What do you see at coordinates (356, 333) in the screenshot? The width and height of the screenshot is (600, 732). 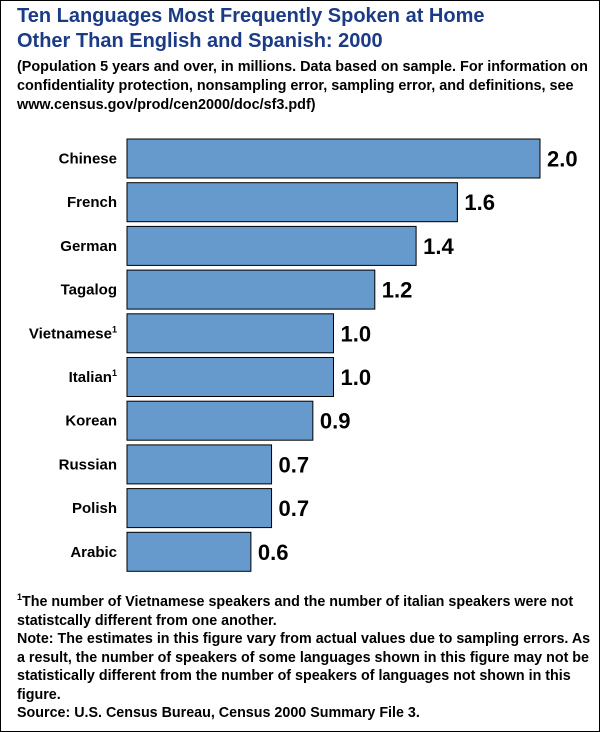 I see `value-label-vietnamese: 1.0` at bounding box center [356, 333].